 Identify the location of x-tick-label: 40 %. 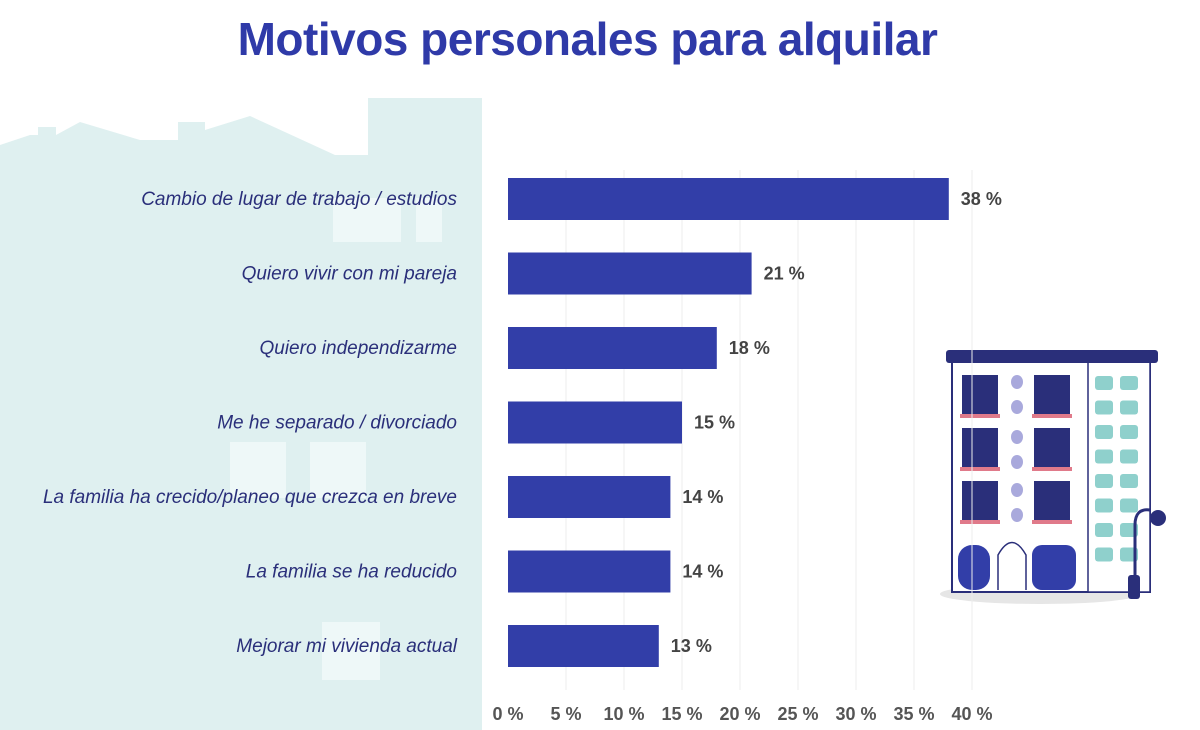
(971, 714).